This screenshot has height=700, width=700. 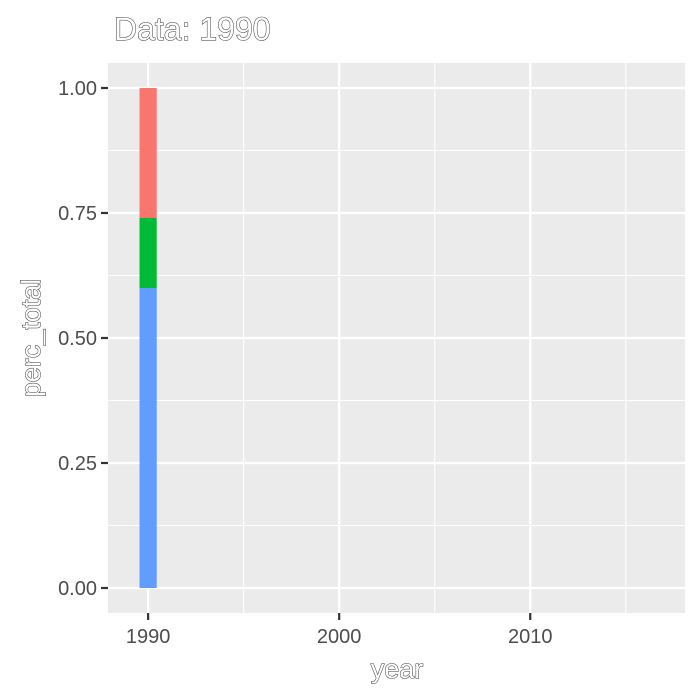 What do you see at coordinates (77, 214) in the screenshot?
I see `y-tick-label: 0.75` at bounding box center [77, 214].